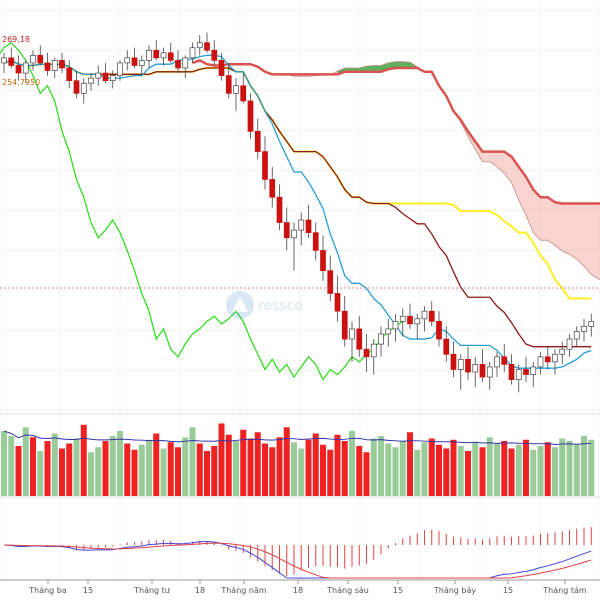 The height and width of the screenshot is (600, 600). Describe the element at coordinates (297, 560) in the screenshot. I see `signal-line` at that location.